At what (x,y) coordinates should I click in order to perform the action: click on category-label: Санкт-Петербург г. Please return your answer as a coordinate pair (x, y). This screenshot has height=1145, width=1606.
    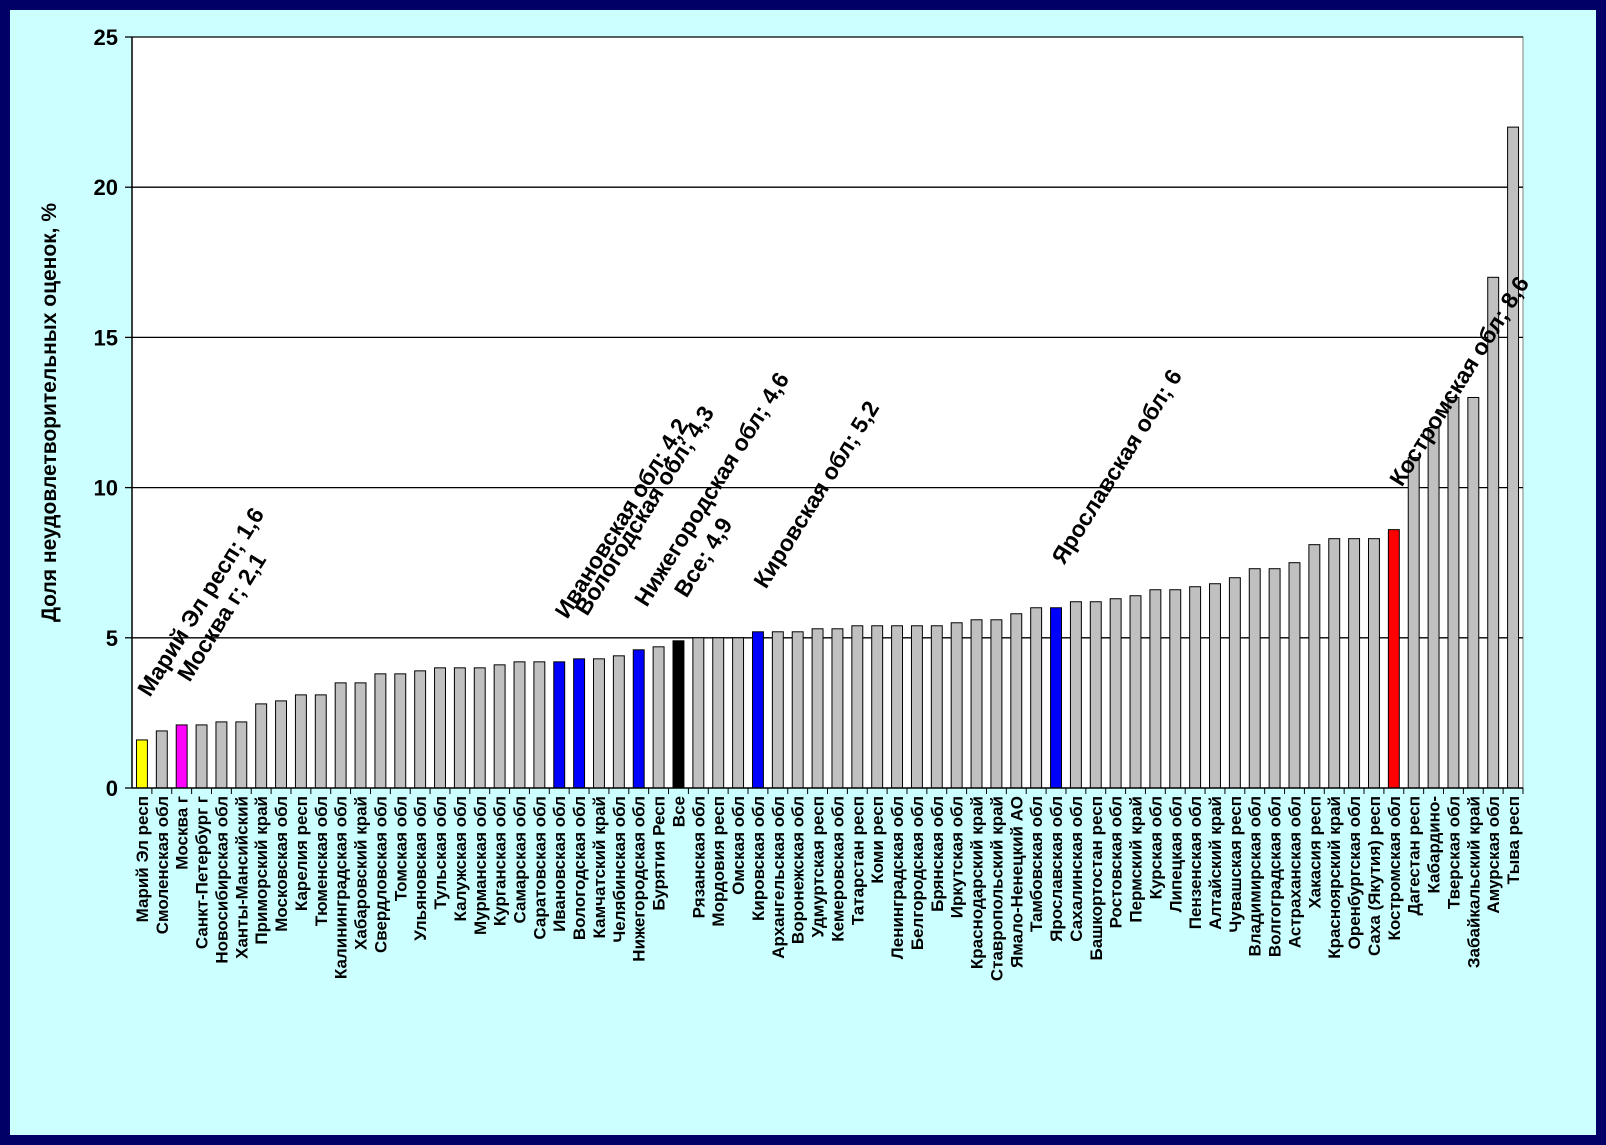
    Looking at the image, I should click on (202, 872).